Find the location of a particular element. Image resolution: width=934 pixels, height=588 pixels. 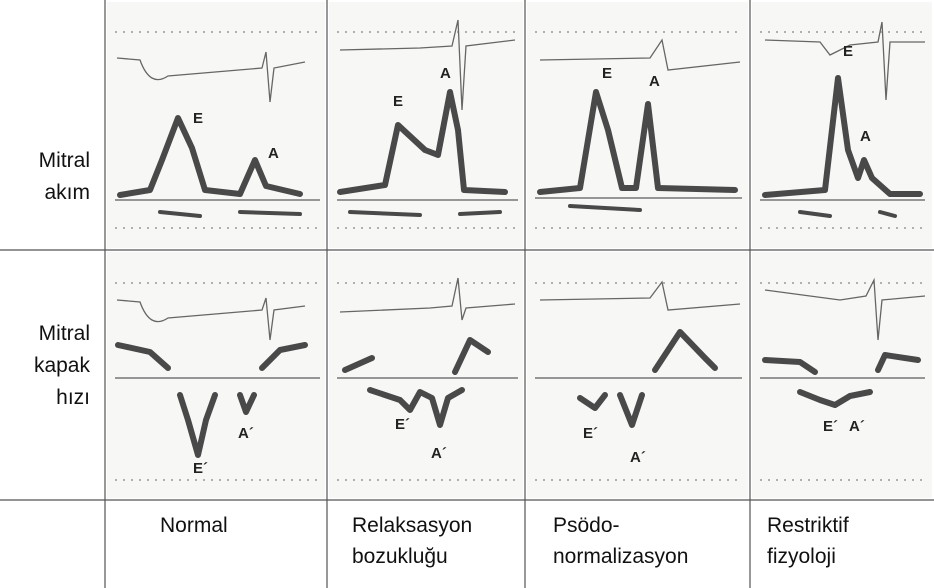

column-label: Restriktif is located at coordinates (808, 525).